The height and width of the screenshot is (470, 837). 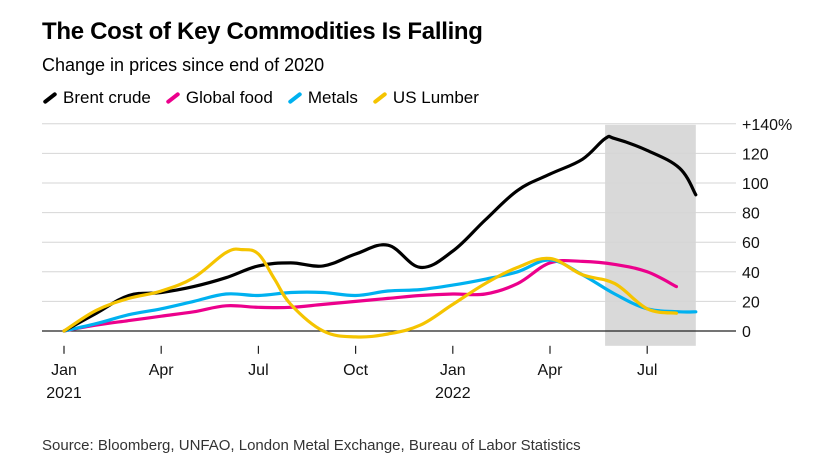 I want to click on x-tick-label: Oct, so click(x=355, y=370).